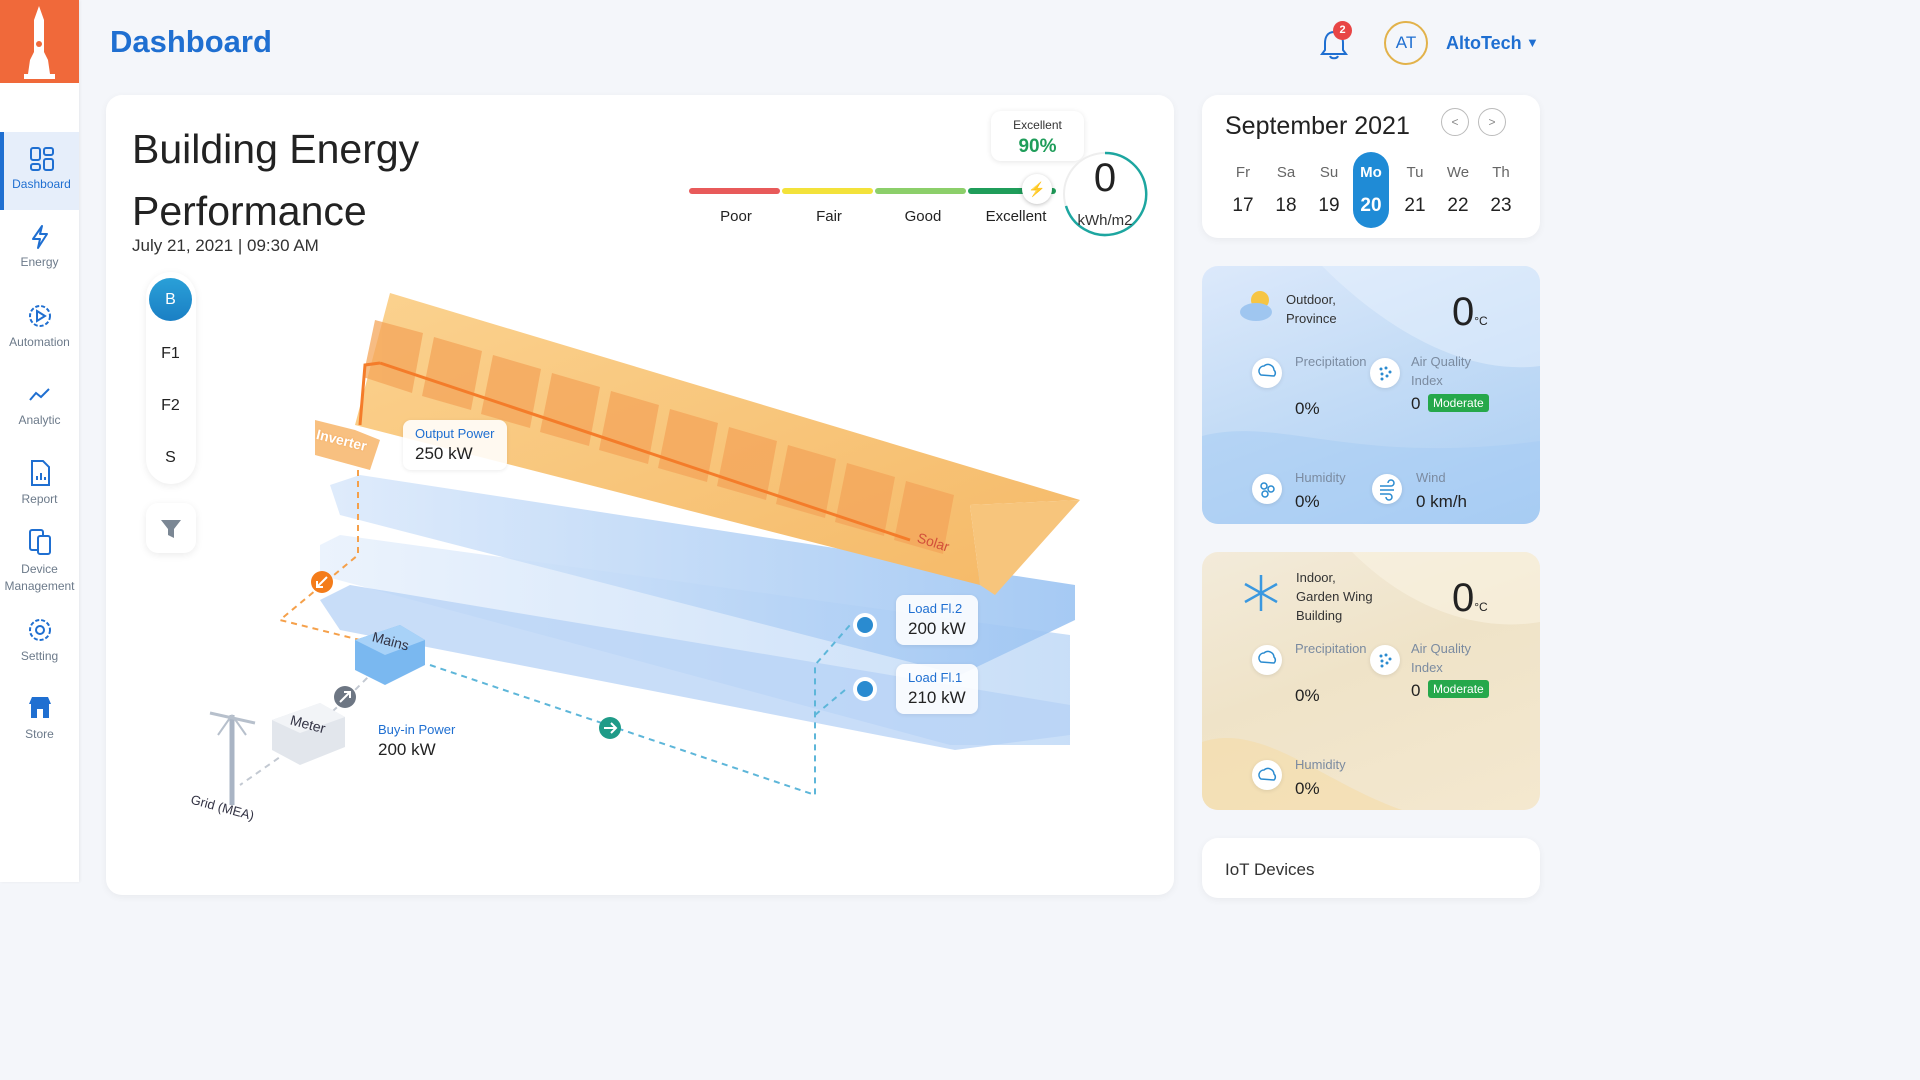 The height and width of the screenshot is (1080, 1920). What do you see at coordinates (1267, 489) in the screenshot?
I see `humidity-icon` at bounding box center [1267, 489].